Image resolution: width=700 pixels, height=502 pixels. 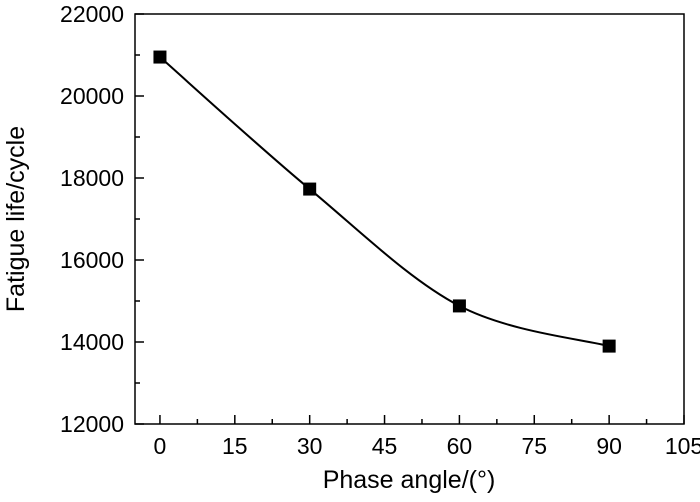 I want to click on x-tick-label: 75, so click(x=534, y=446).